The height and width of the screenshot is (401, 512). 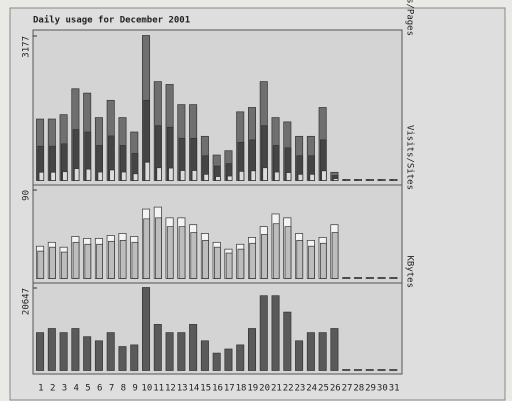 I want to click on x-tick-label: 22, so click(x=288, y=389).